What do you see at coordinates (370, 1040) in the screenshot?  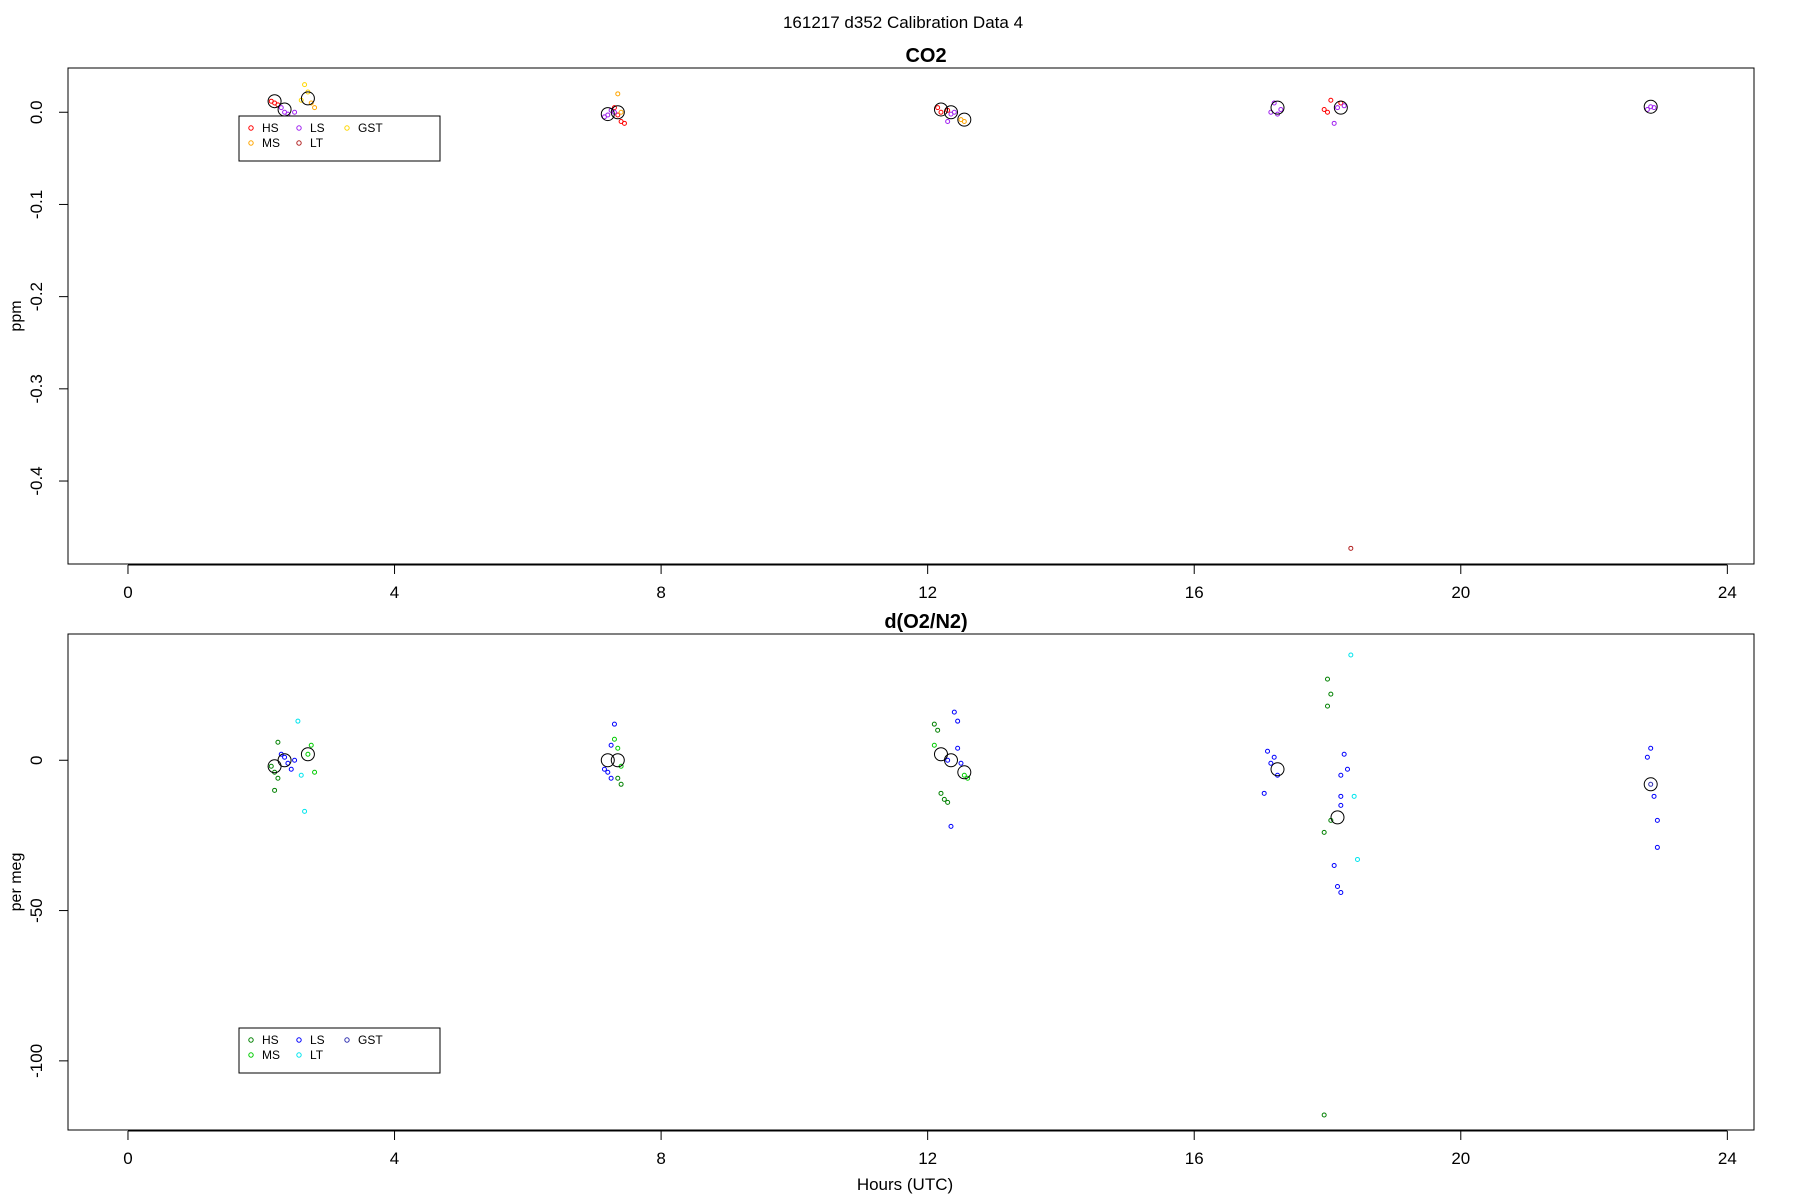 I see `o2n2-legend-label-gst: GST` at bounding box center [370, 1040].